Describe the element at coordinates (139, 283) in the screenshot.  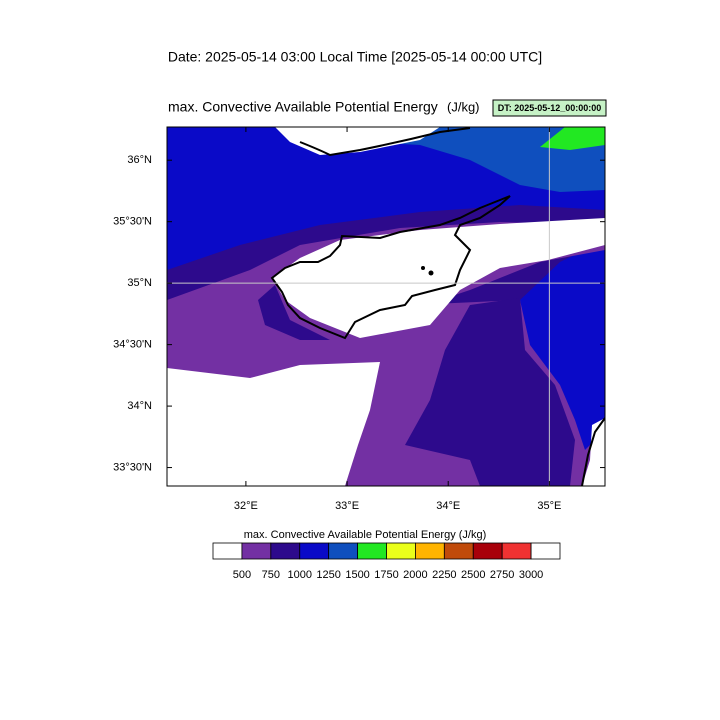
I see `y-tick-label: 35°N` at that location.